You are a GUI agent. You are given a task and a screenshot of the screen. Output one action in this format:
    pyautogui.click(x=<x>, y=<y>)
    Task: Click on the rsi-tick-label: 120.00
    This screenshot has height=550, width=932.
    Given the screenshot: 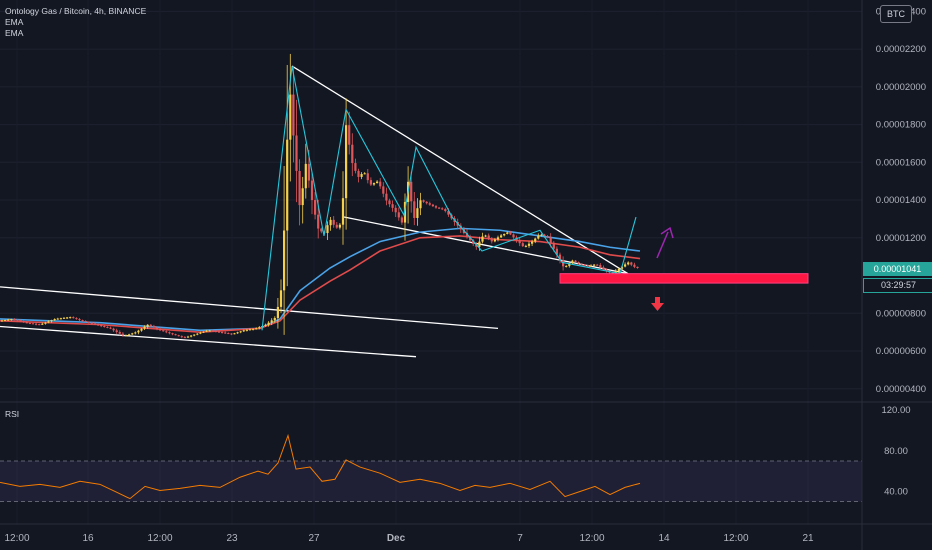 What is the action you would take?
    pyautogui.click(x=895, y=410)
    